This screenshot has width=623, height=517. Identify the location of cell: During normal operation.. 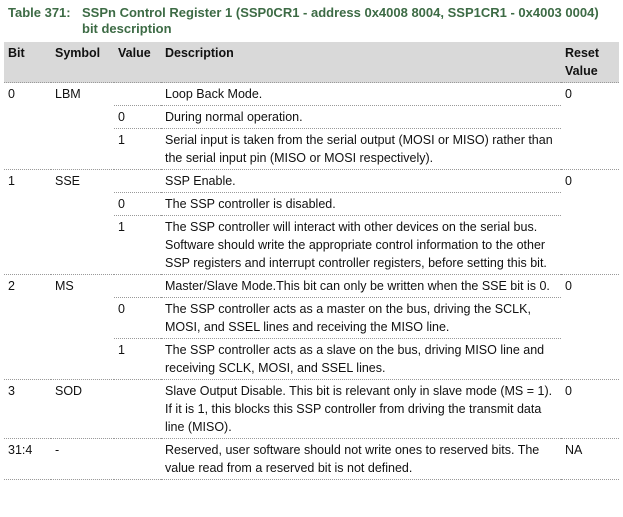
(361, 117).